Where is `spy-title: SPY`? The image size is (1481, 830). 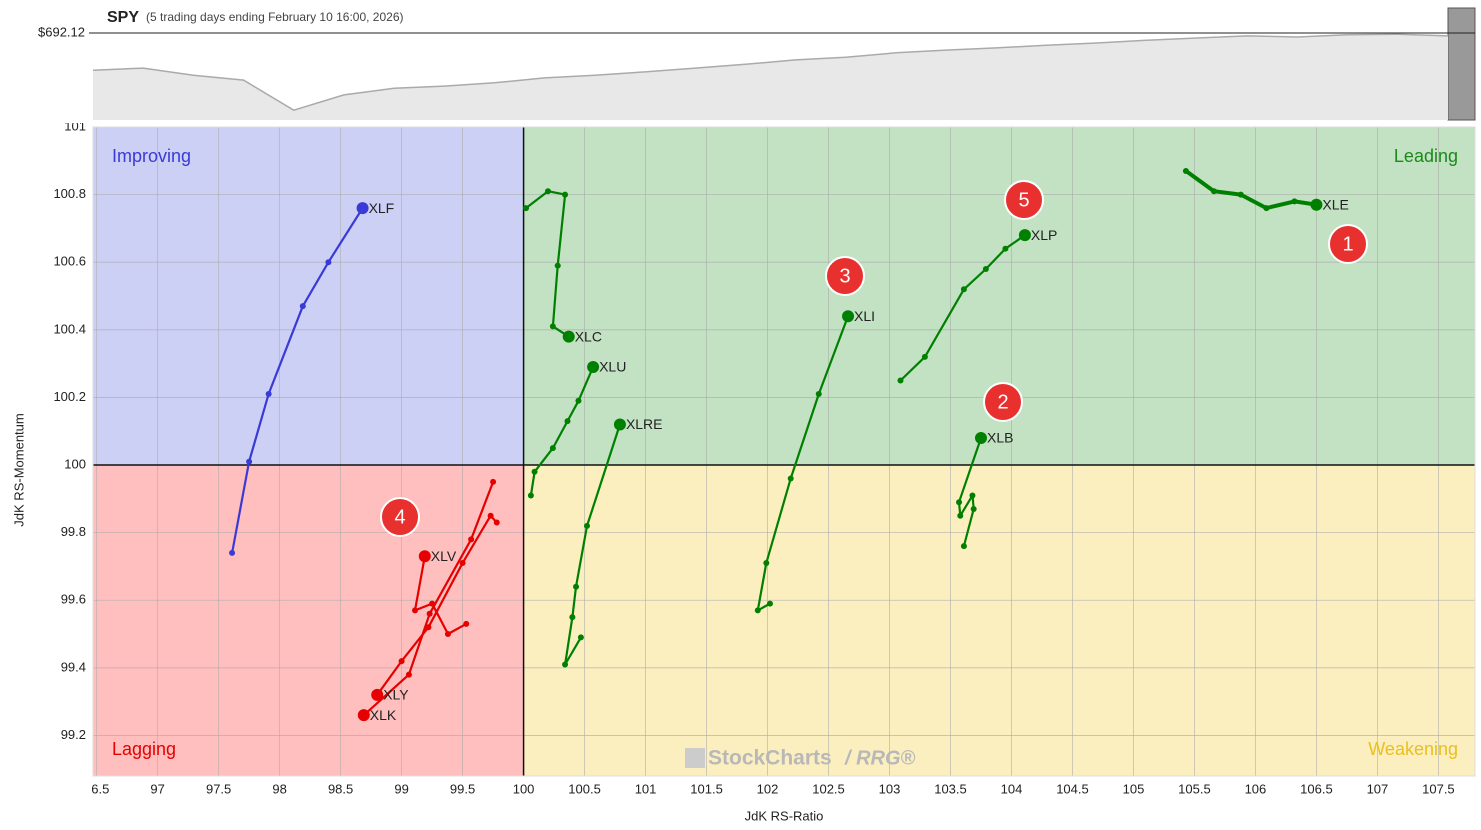 spy-title: SPY is located at coordinates (123, 17).